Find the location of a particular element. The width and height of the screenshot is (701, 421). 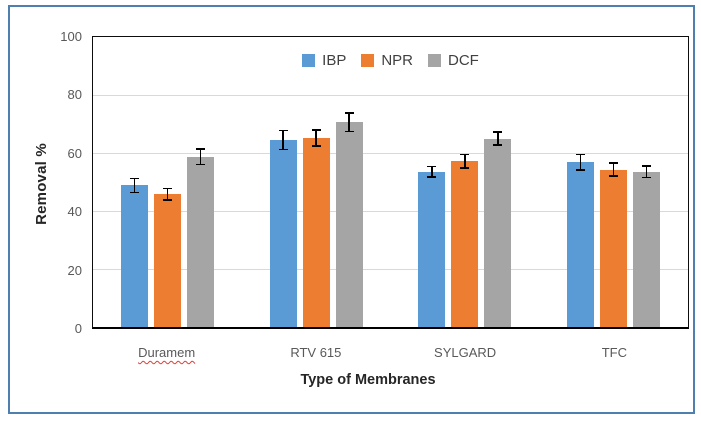

legend-item-npr: NPR is located at coordinates (387, 60).